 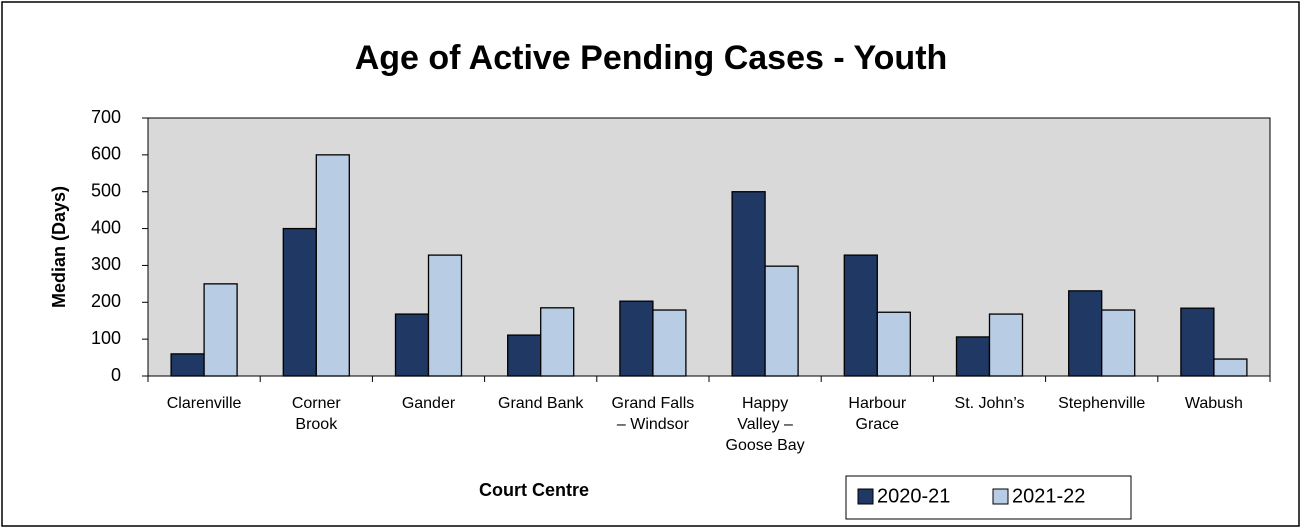 I want to click on y-tick-label: 400, so click(x=106, y=227).